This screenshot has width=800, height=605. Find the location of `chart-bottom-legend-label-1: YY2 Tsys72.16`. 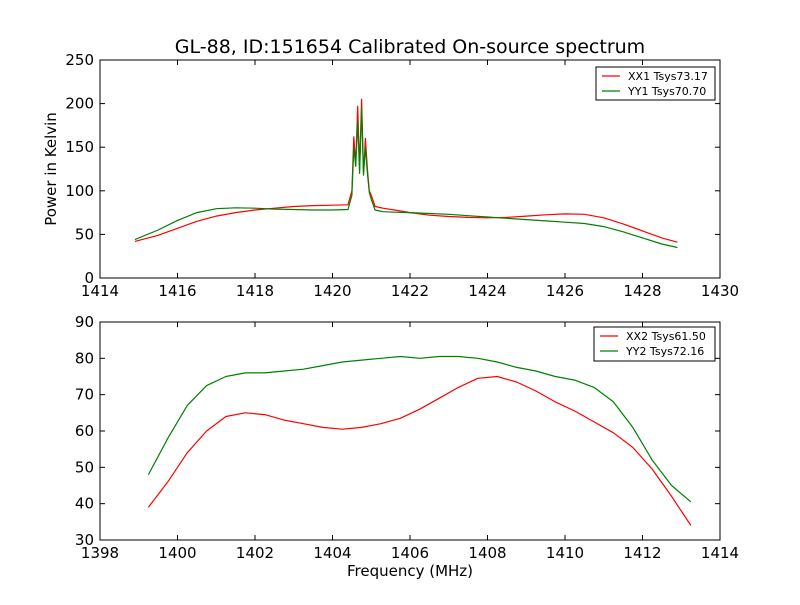

chart-bottom-legend-label-1: YY2 Tsys72.16 is located at coordinates (664, 351).